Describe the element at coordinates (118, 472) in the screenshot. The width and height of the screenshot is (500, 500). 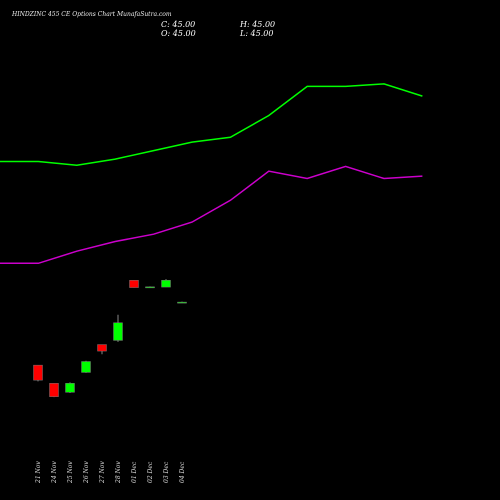
I see `x-tick-label: 28 Nov` at that location.